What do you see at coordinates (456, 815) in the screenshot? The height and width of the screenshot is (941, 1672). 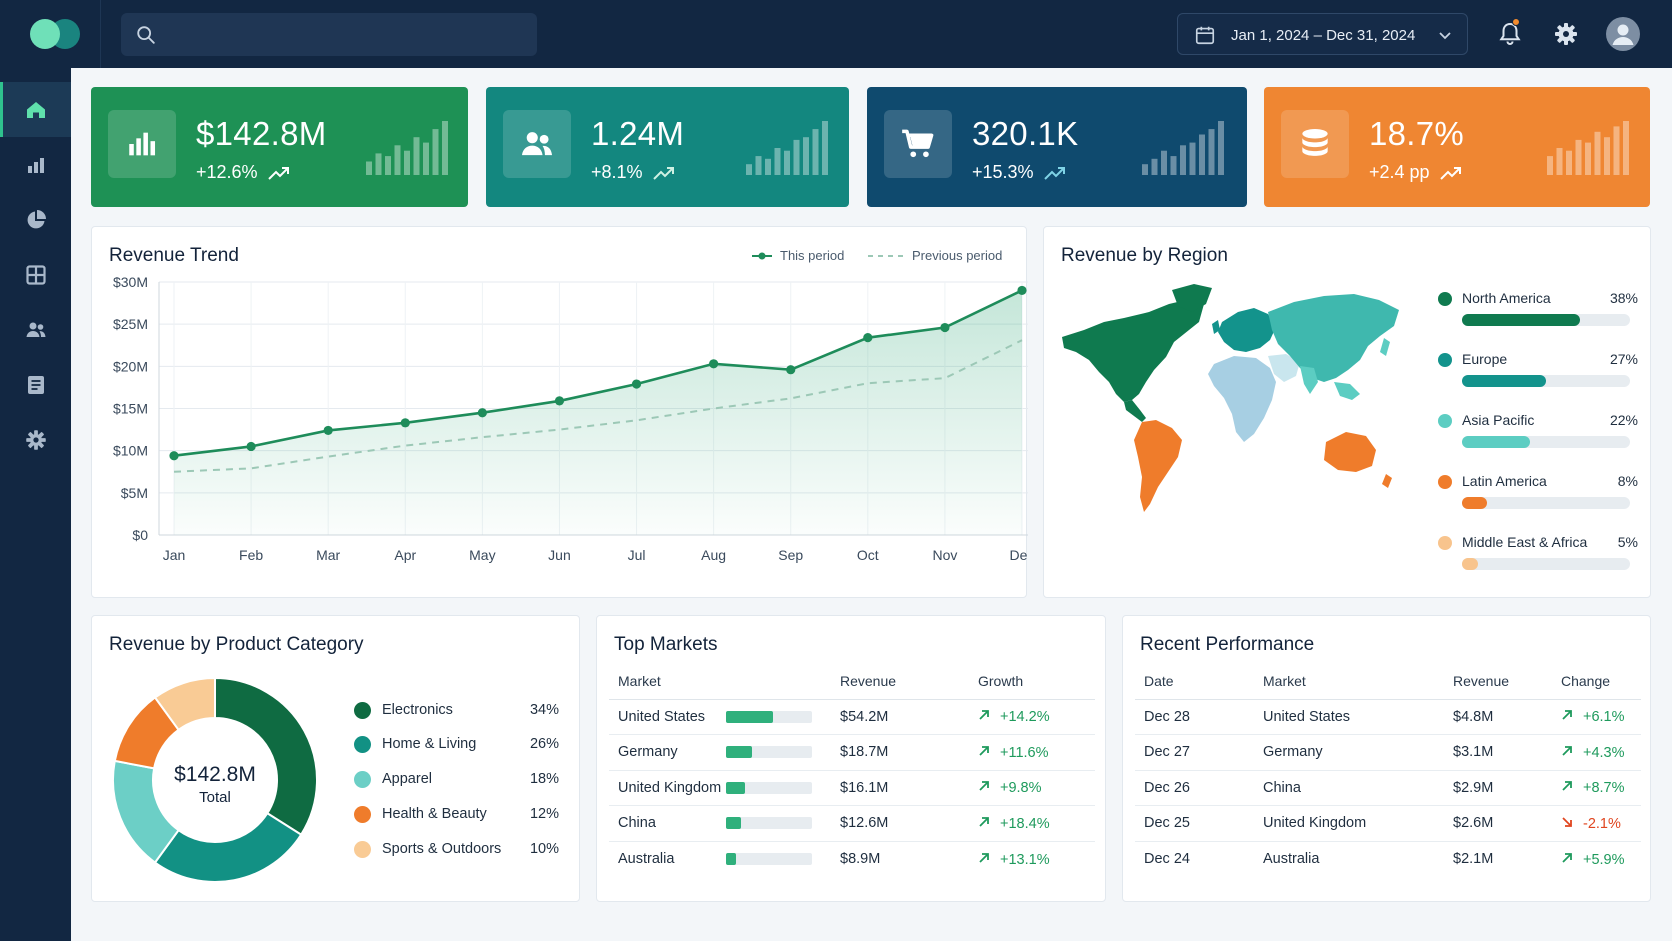 I see `category-row: Health & Beauty 12%` at bounding box center [456, 815].